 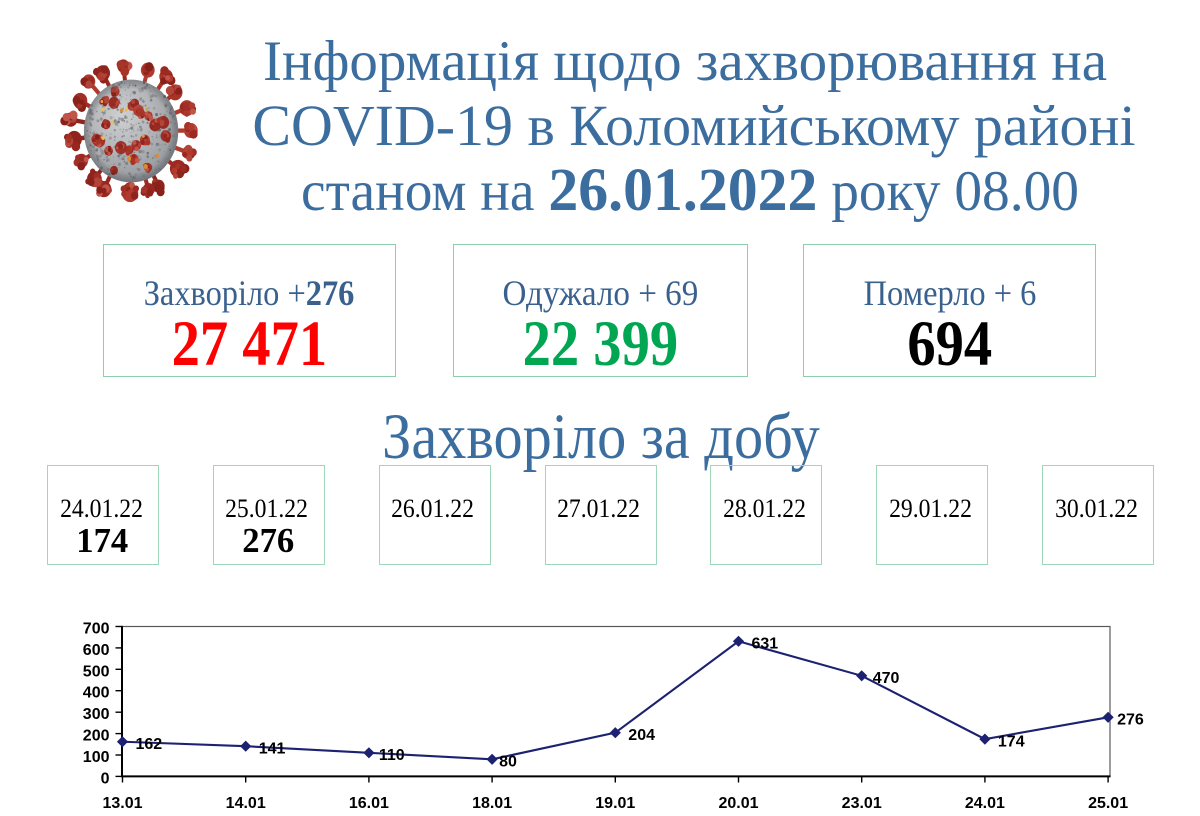 What do you see at coordinates (765, 644) in the screenshot?
I see `svg-text: 631` at bounding box center [765, 644].